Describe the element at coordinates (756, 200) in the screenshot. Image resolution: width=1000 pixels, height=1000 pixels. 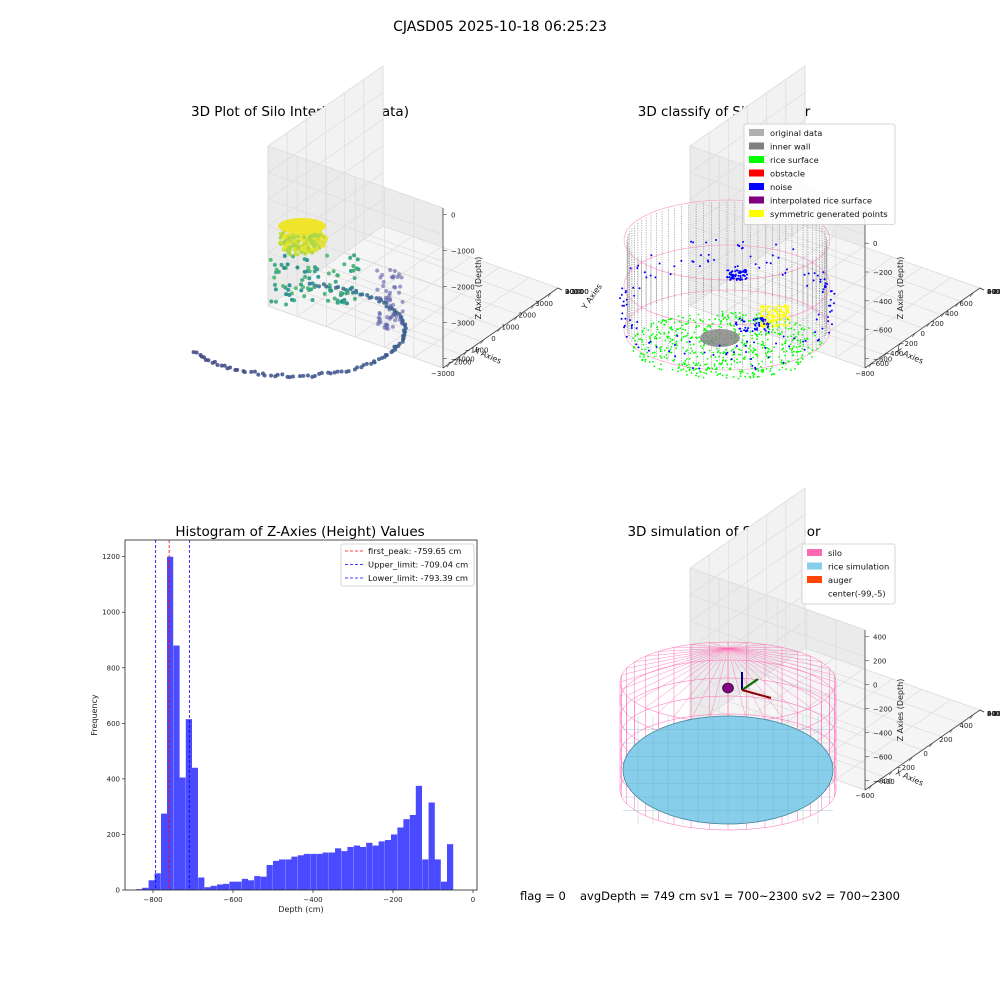
I see `cls-legend-swatch` at that location.